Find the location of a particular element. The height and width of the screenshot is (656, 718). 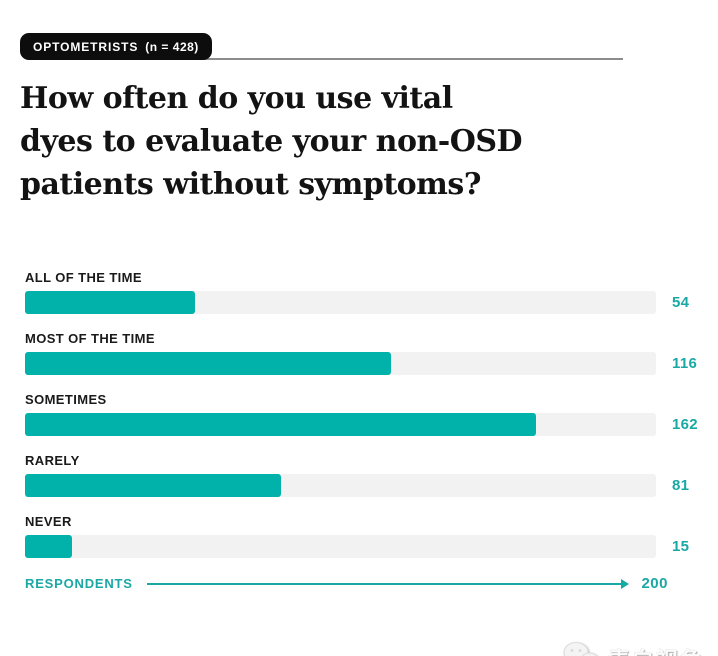

chart-row: NEVER 15 is located at coordinates (363, 536).